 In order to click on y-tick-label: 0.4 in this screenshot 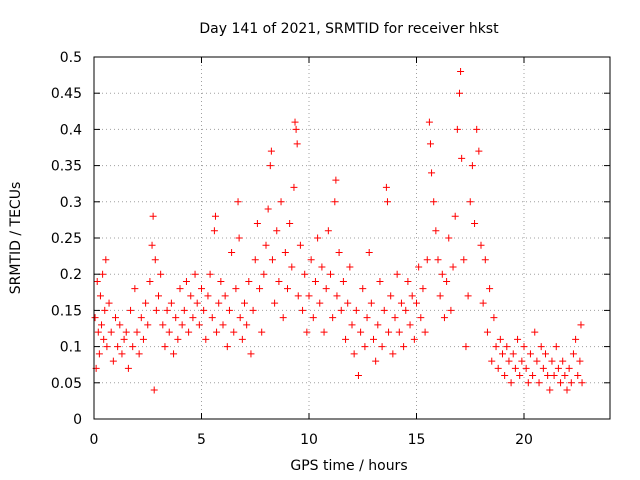, I will do `click(71, 130)`.